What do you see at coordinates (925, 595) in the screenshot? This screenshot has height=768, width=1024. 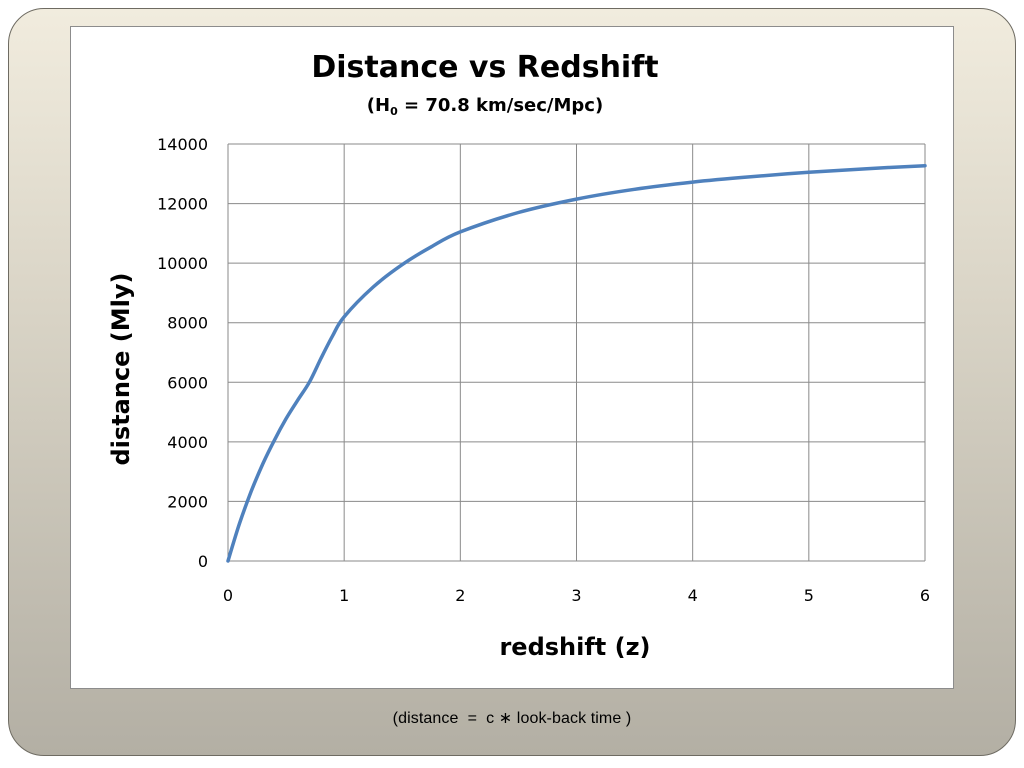 I see `x-tick-label: 6` at bounding box center [925, 595].